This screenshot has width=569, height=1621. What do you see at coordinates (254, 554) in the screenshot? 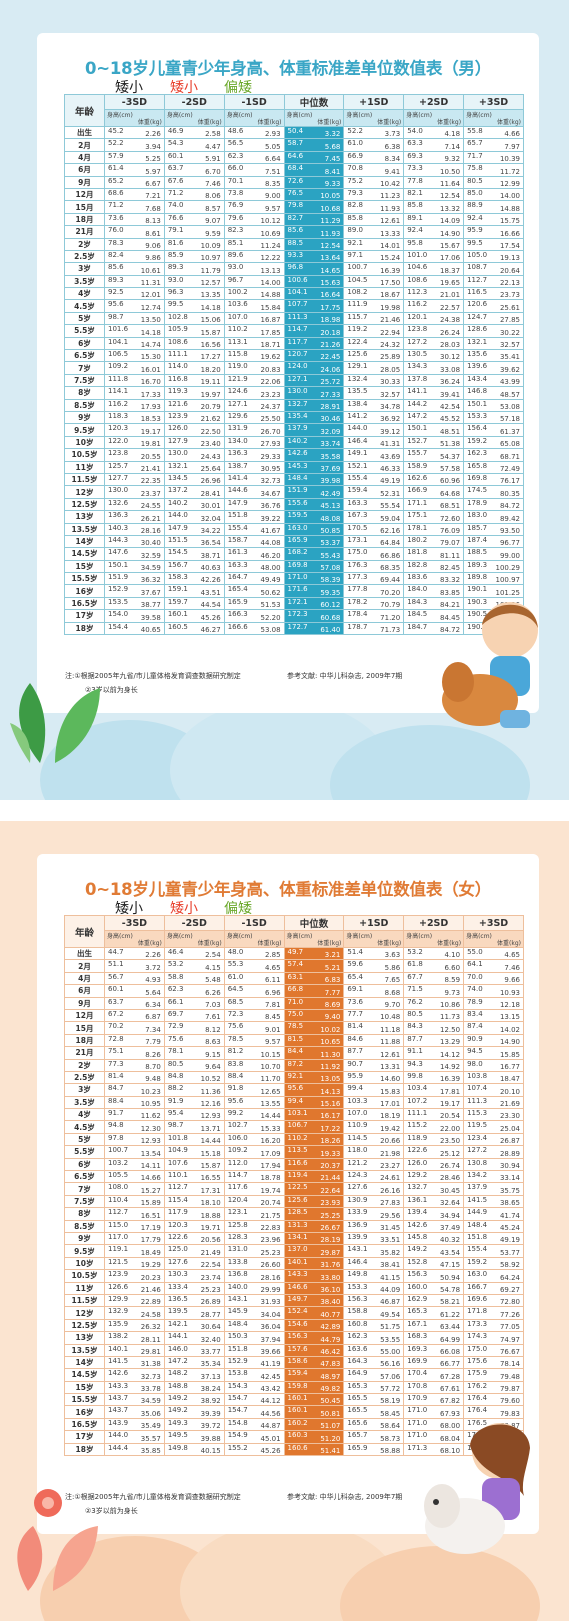
I see `value-cell: 161.3 46.20` at bounding box center [254, 554].